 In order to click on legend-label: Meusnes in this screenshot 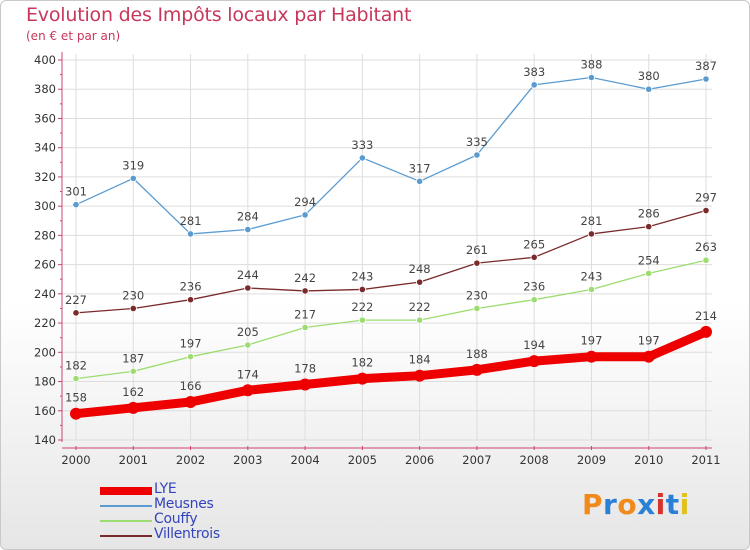, I will do `click(184, 504)`.